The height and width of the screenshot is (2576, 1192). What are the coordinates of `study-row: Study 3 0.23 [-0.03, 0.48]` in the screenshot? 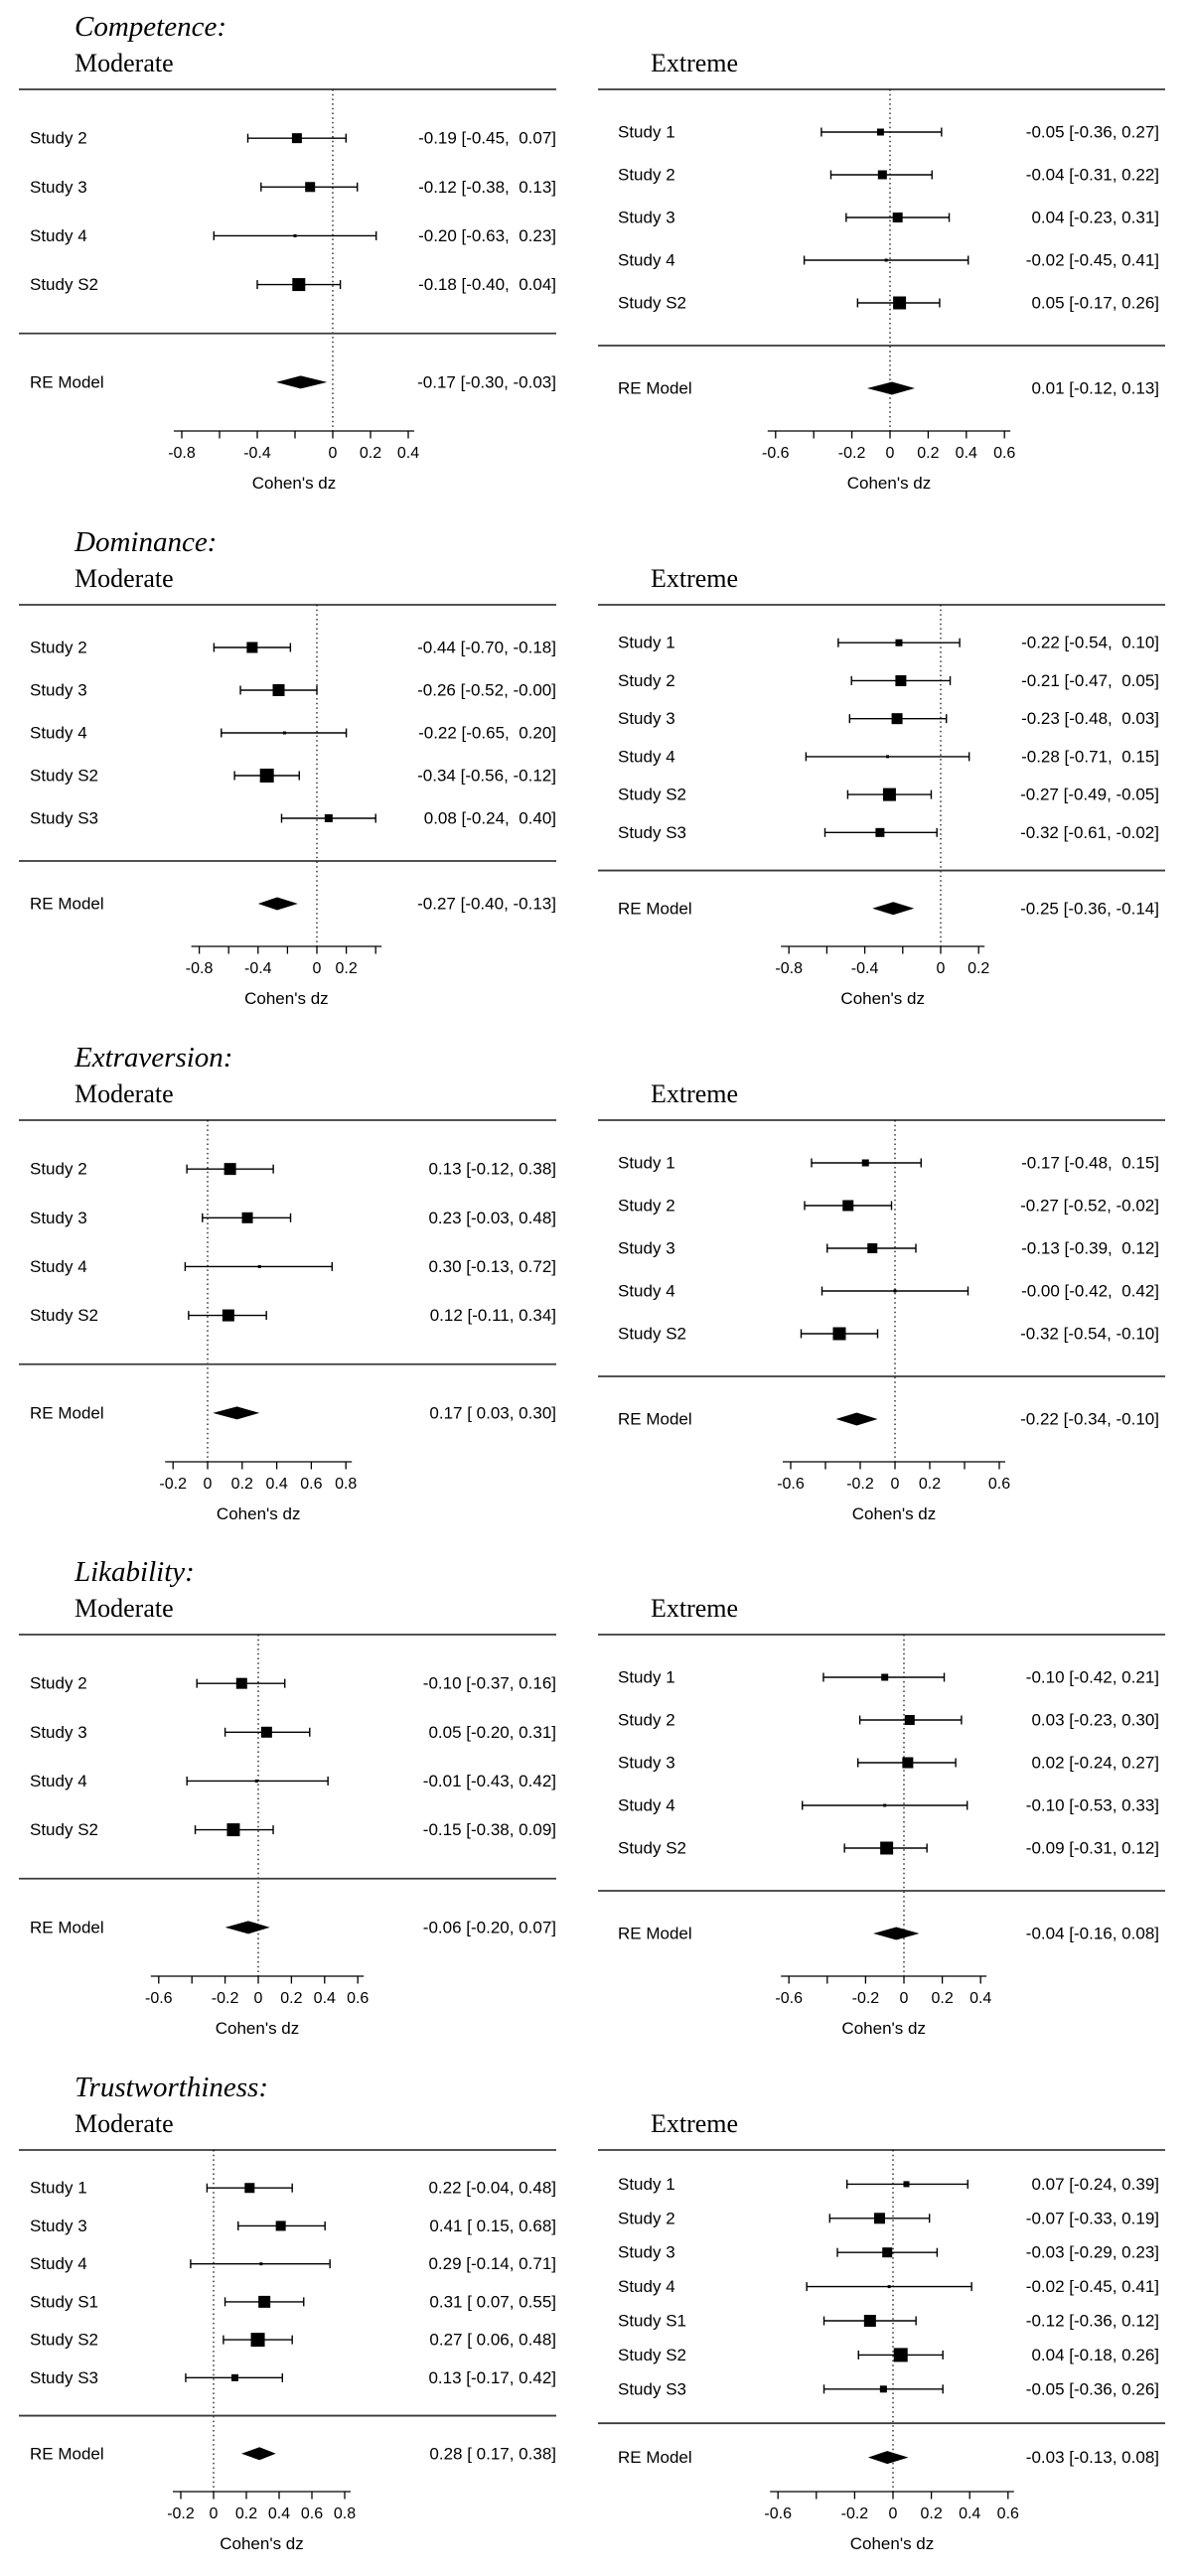 It's located at (293, 1218).